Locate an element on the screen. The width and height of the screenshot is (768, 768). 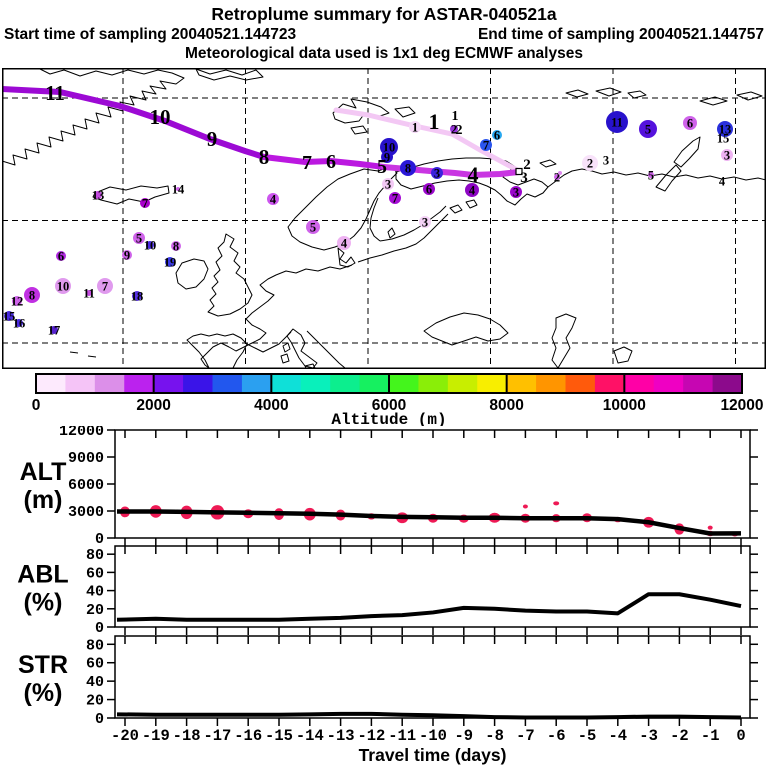
cluster-dot-label: 4 is located at coordinates (344, 244).